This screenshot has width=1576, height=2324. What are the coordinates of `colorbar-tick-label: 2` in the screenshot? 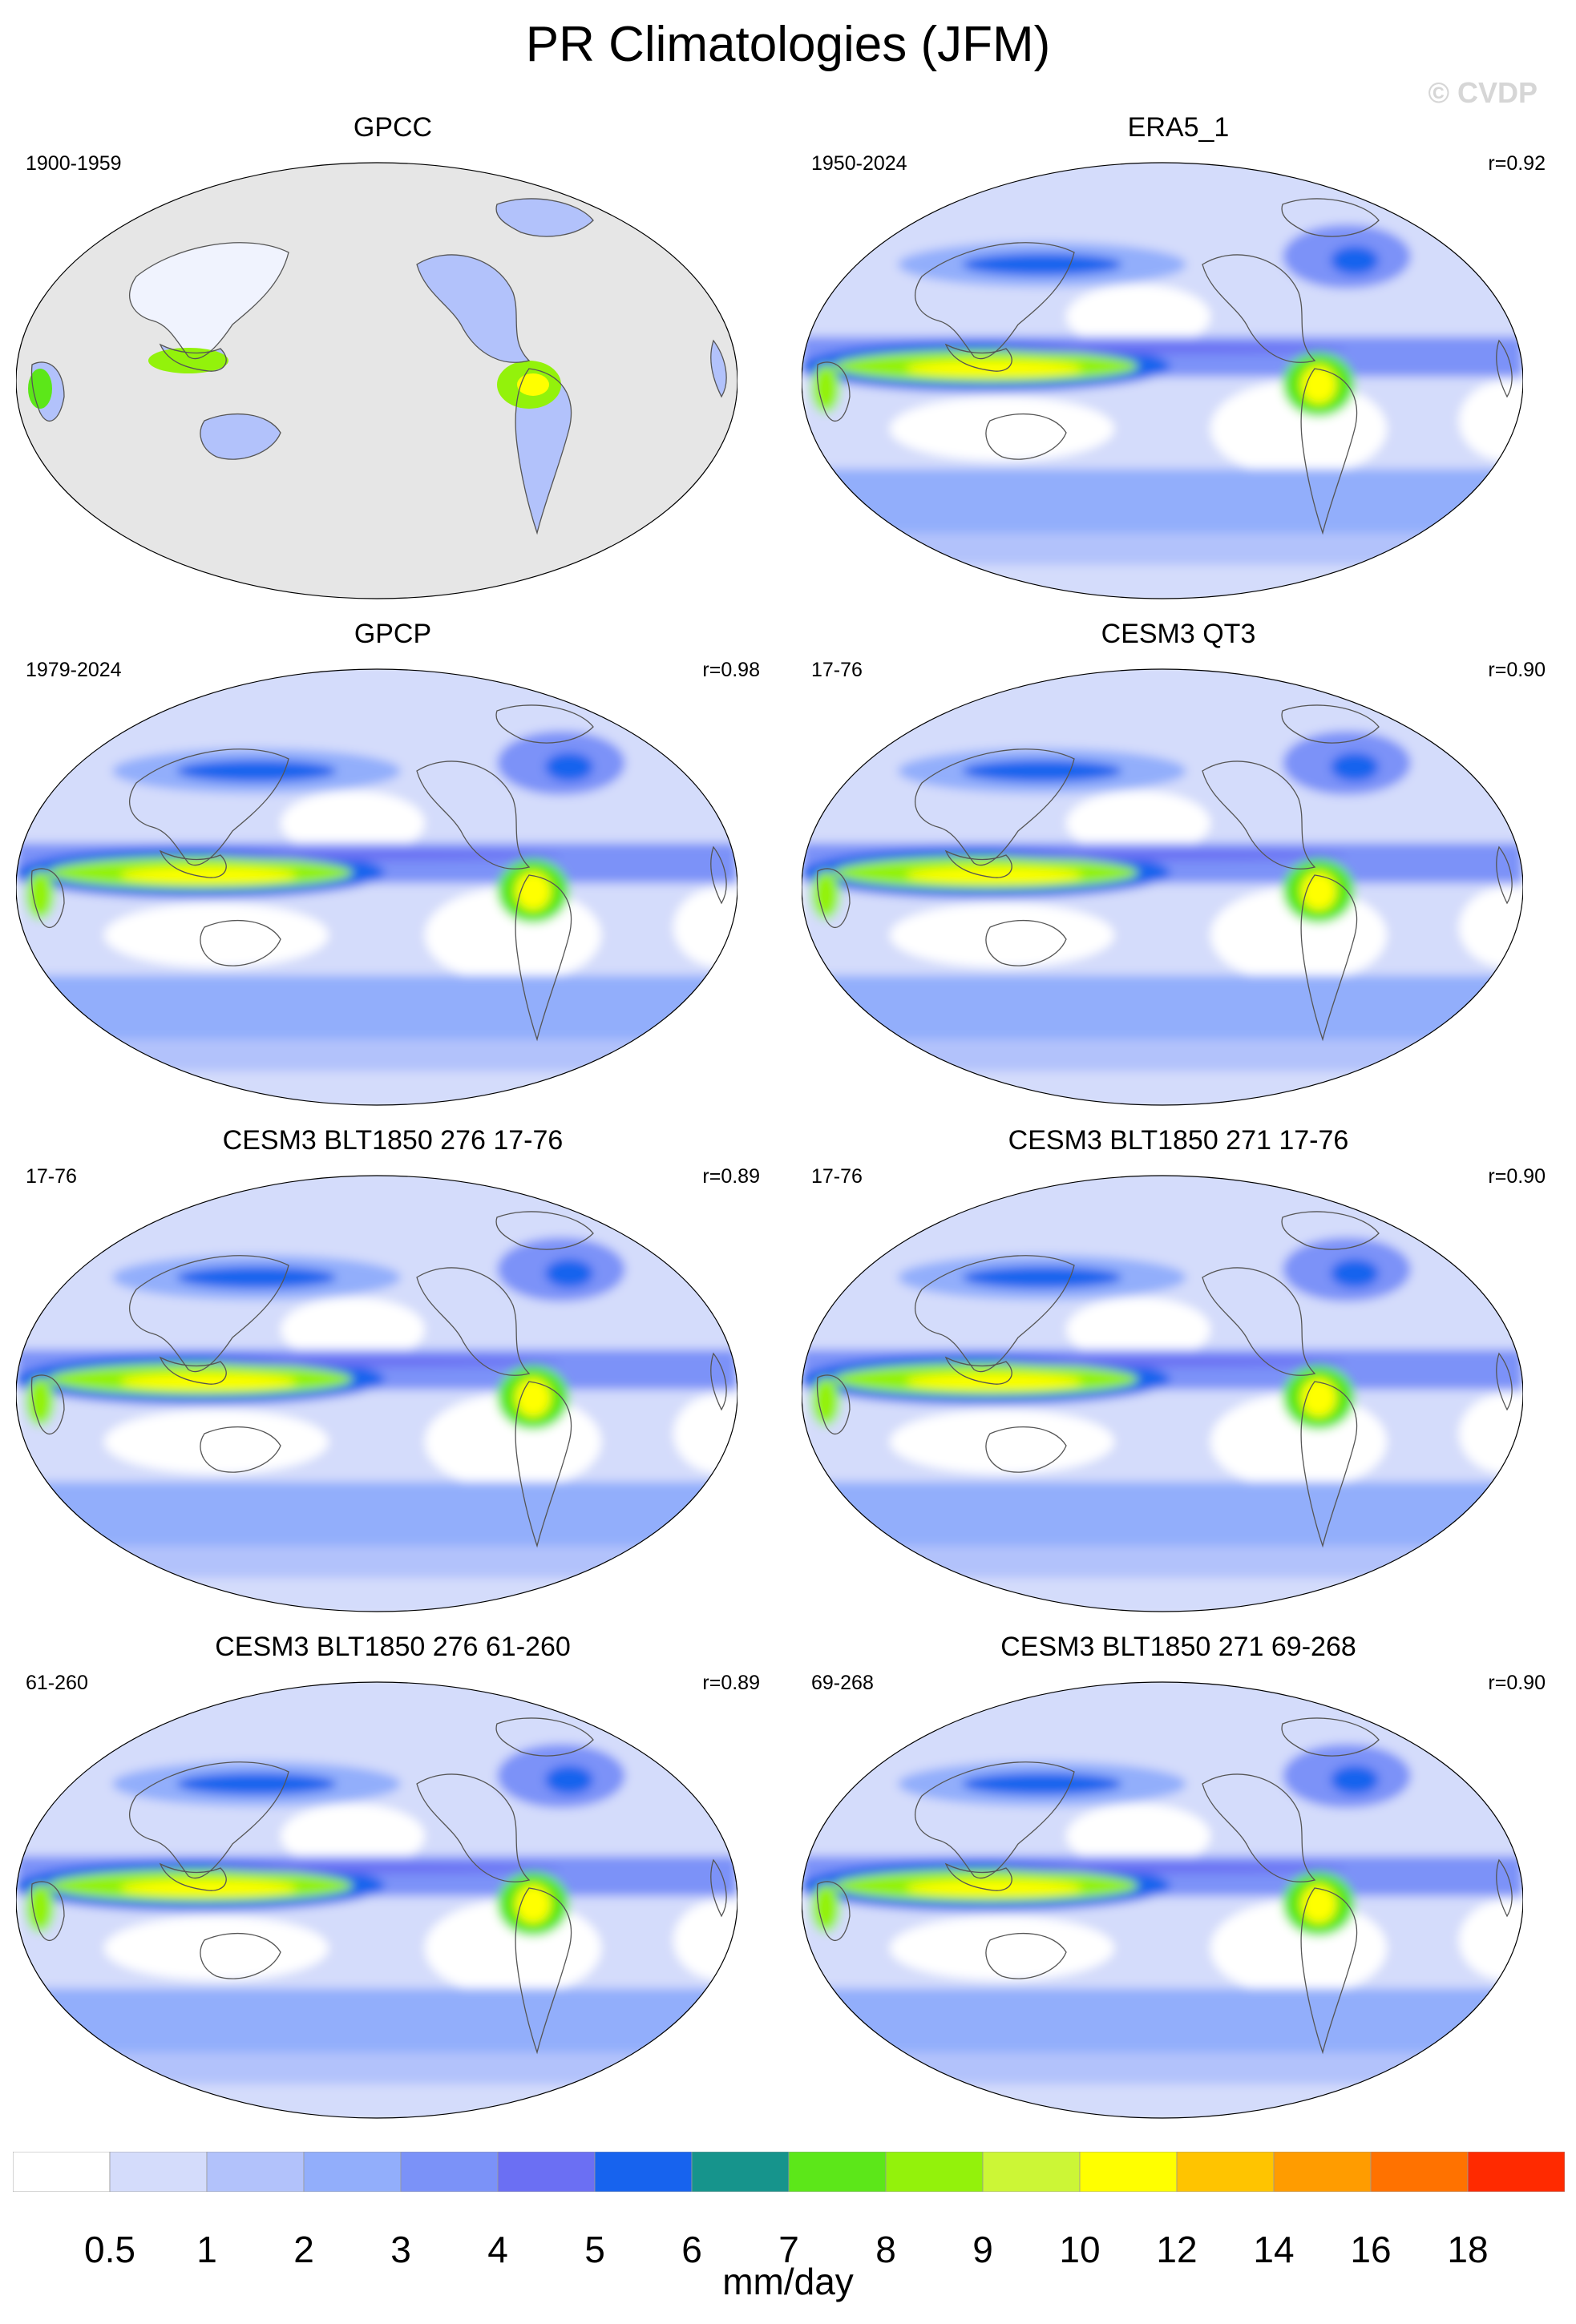 It's located at (303, 2249).